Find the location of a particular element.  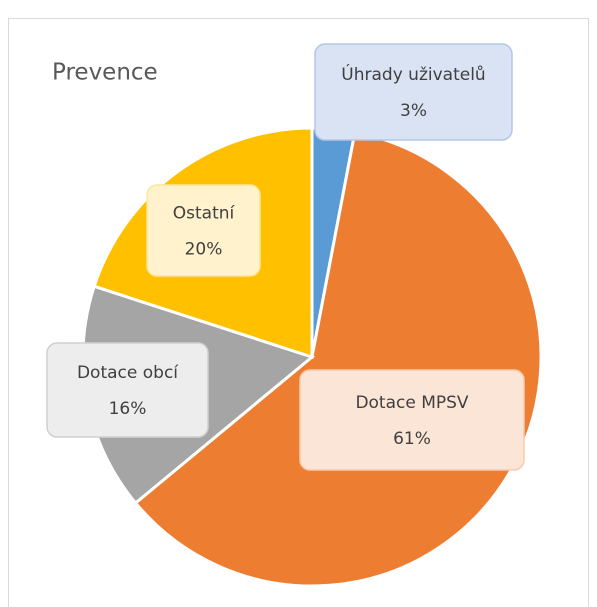

data-label-value: 20% is located at coordinates (204, 250).